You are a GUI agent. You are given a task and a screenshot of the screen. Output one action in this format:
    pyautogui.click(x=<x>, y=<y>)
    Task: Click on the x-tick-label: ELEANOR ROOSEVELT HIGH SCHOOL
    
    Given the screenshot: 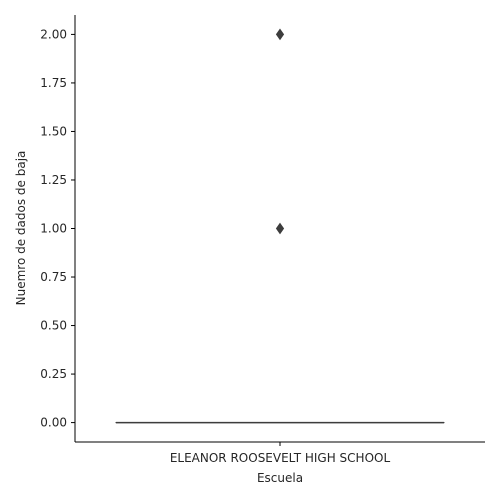 What is the action you would take?
    pyautogui.click(x=280, y=458)
    